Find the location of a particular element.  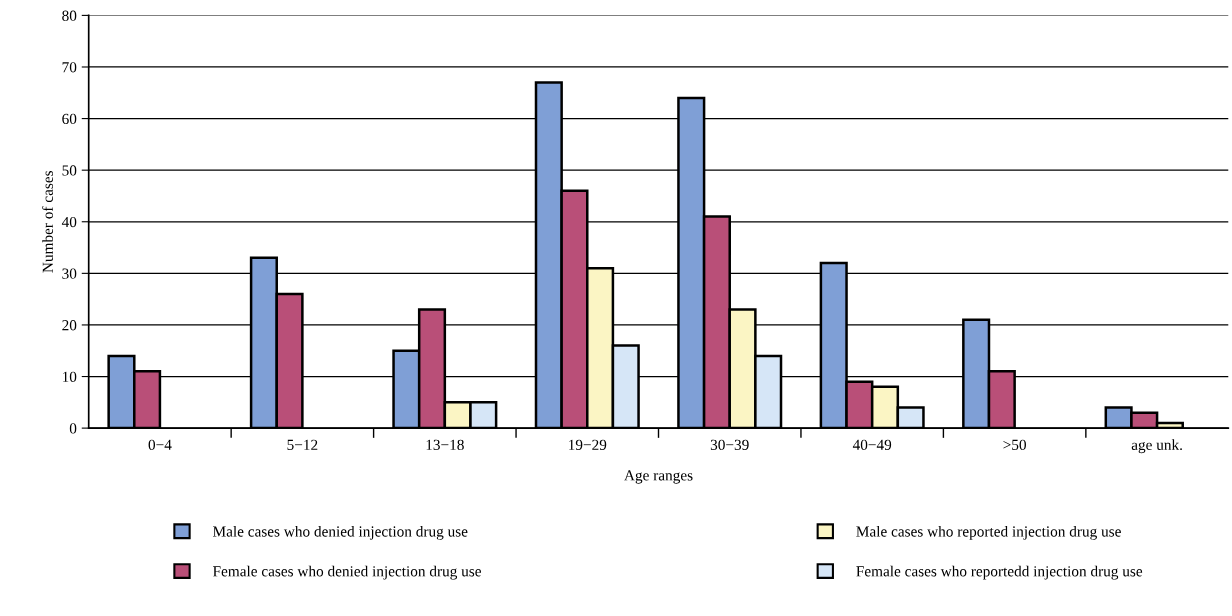

x-tick-label: 0−4 is located at coordinates (160, 444).